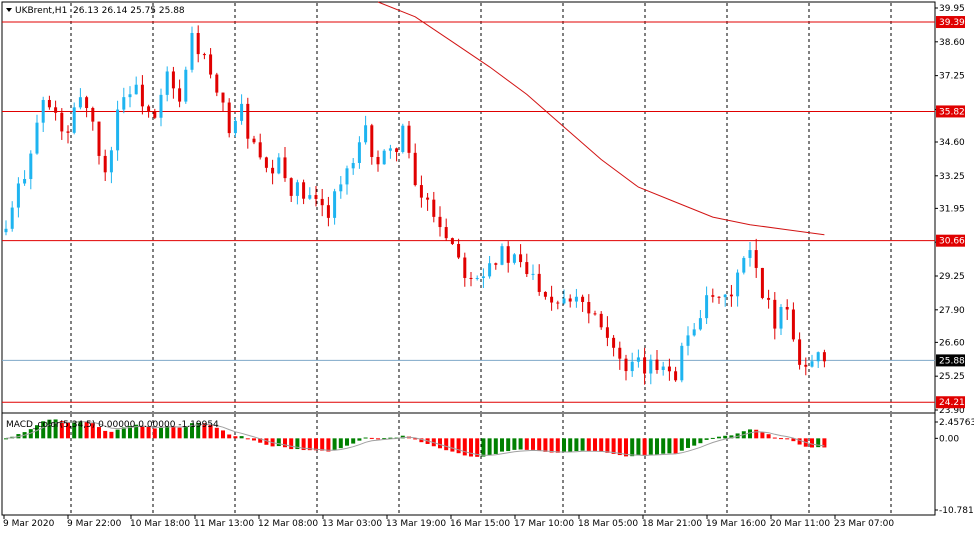 This screenshot has height=540, width=974. What do you see at coordinates (952, 143) in the screenshot?
I see `price-tick-label: 34.60` at bounding box center [952, 143].